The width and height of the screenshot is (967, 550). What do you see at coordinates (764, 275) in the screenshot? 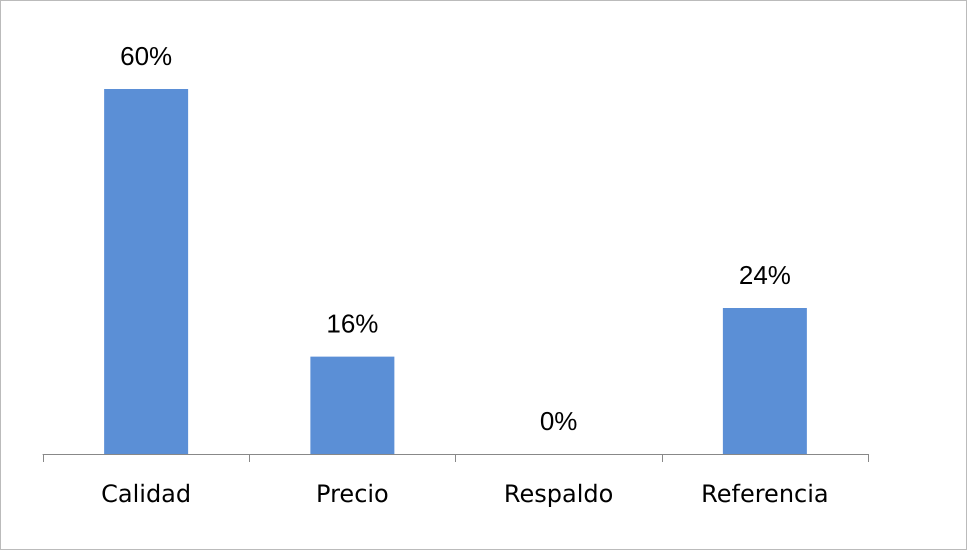
I see `data-label: 24%` at bounding box center [764, 275].